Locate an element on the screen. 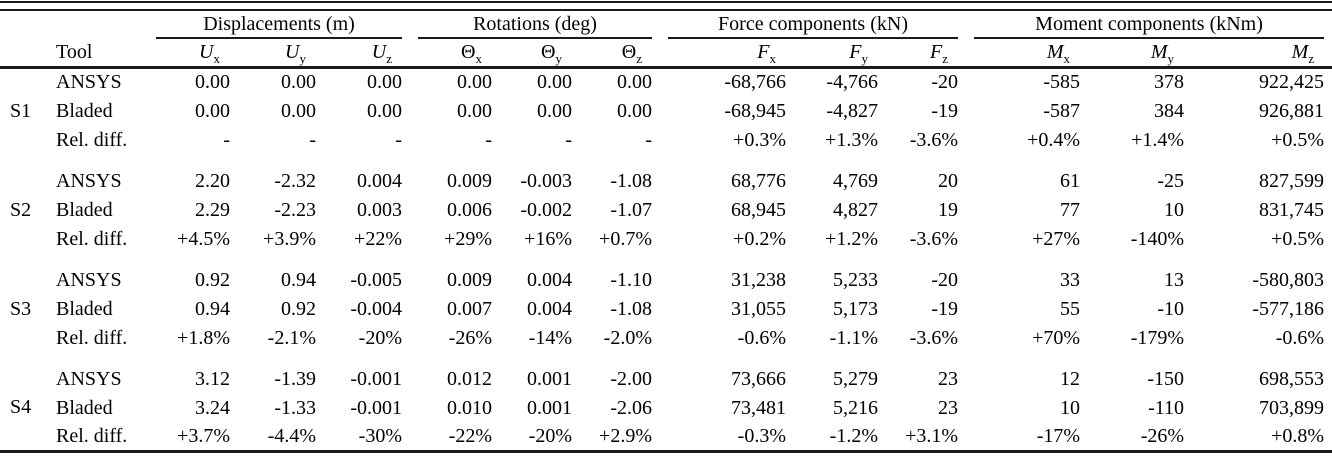 The height and width of the screenshot is (466, 1332). table-top-double-rule is located at coordinates (666, 6).